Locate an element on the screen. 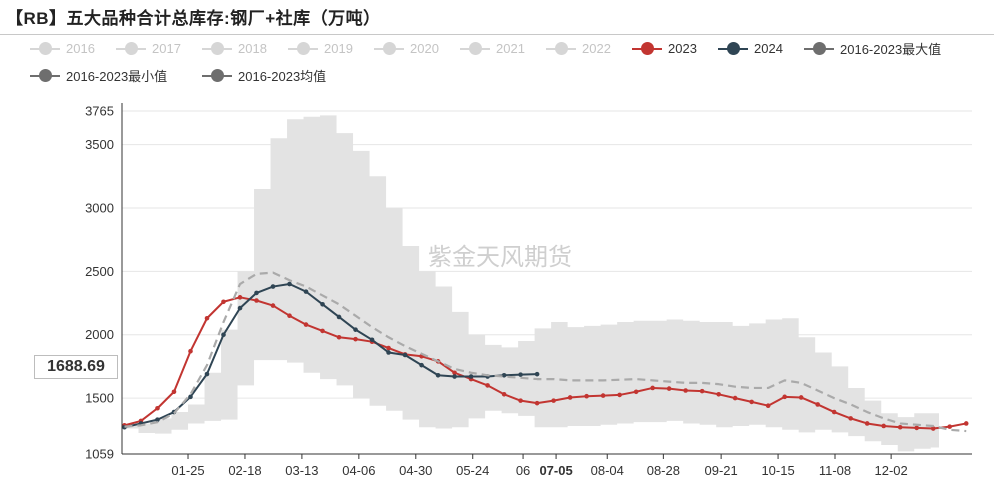 The height and width of the screenshot is (482, 994). x-tick-label: 04-30 is located at coordinates (415, 470).